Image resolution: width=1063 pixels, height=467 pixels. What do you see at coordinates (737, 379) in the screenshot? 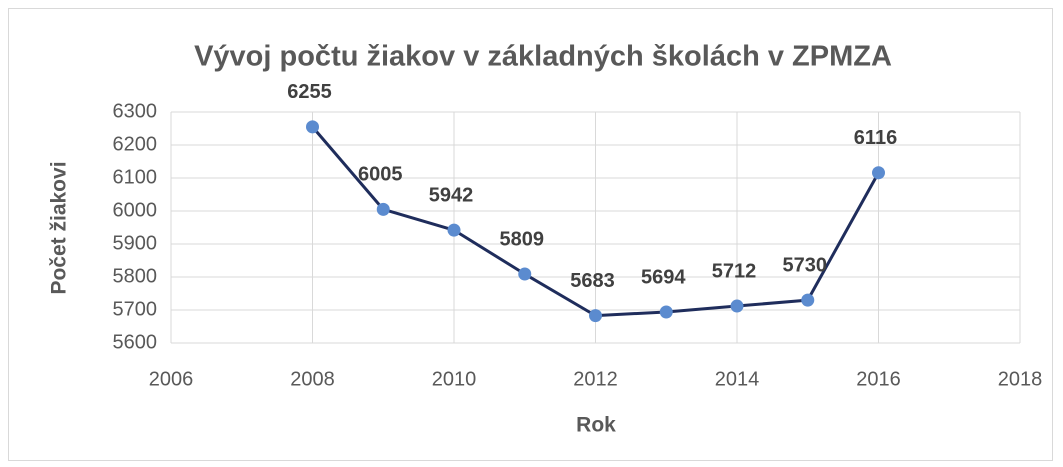
I see `x-tick-label: 2014` at bounding box center [737, 379].